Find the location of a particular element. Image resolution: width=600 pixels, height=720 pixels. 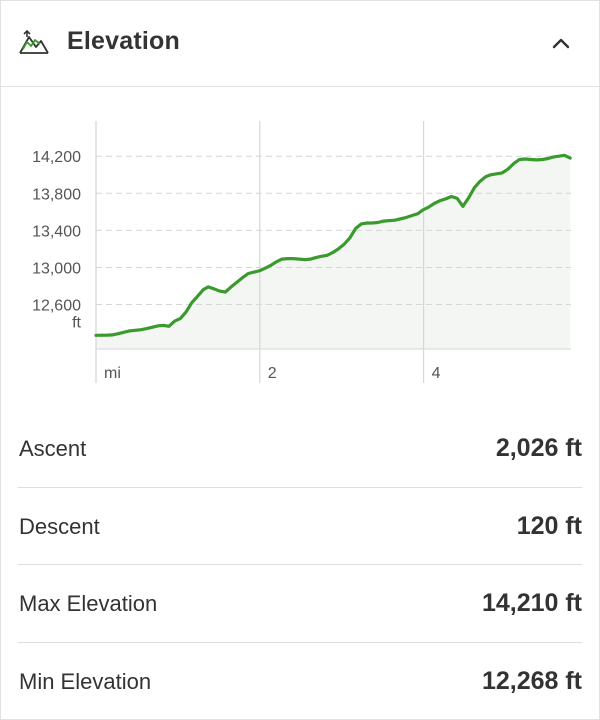

y-tick-label: 13,000 is located at coordinates (56, 268).